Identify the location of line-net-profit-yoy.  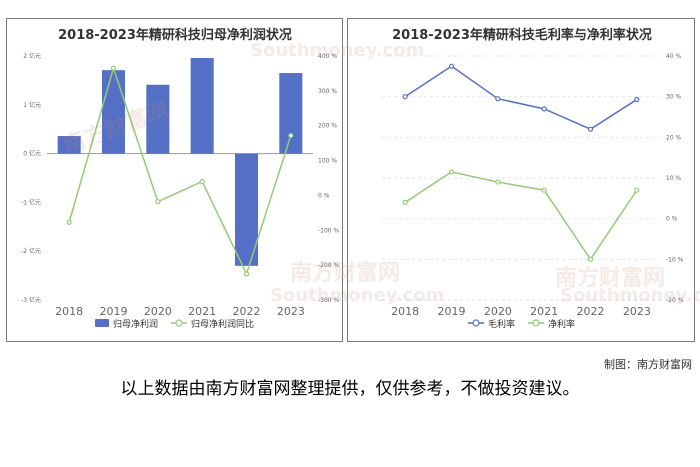
(180, 170).